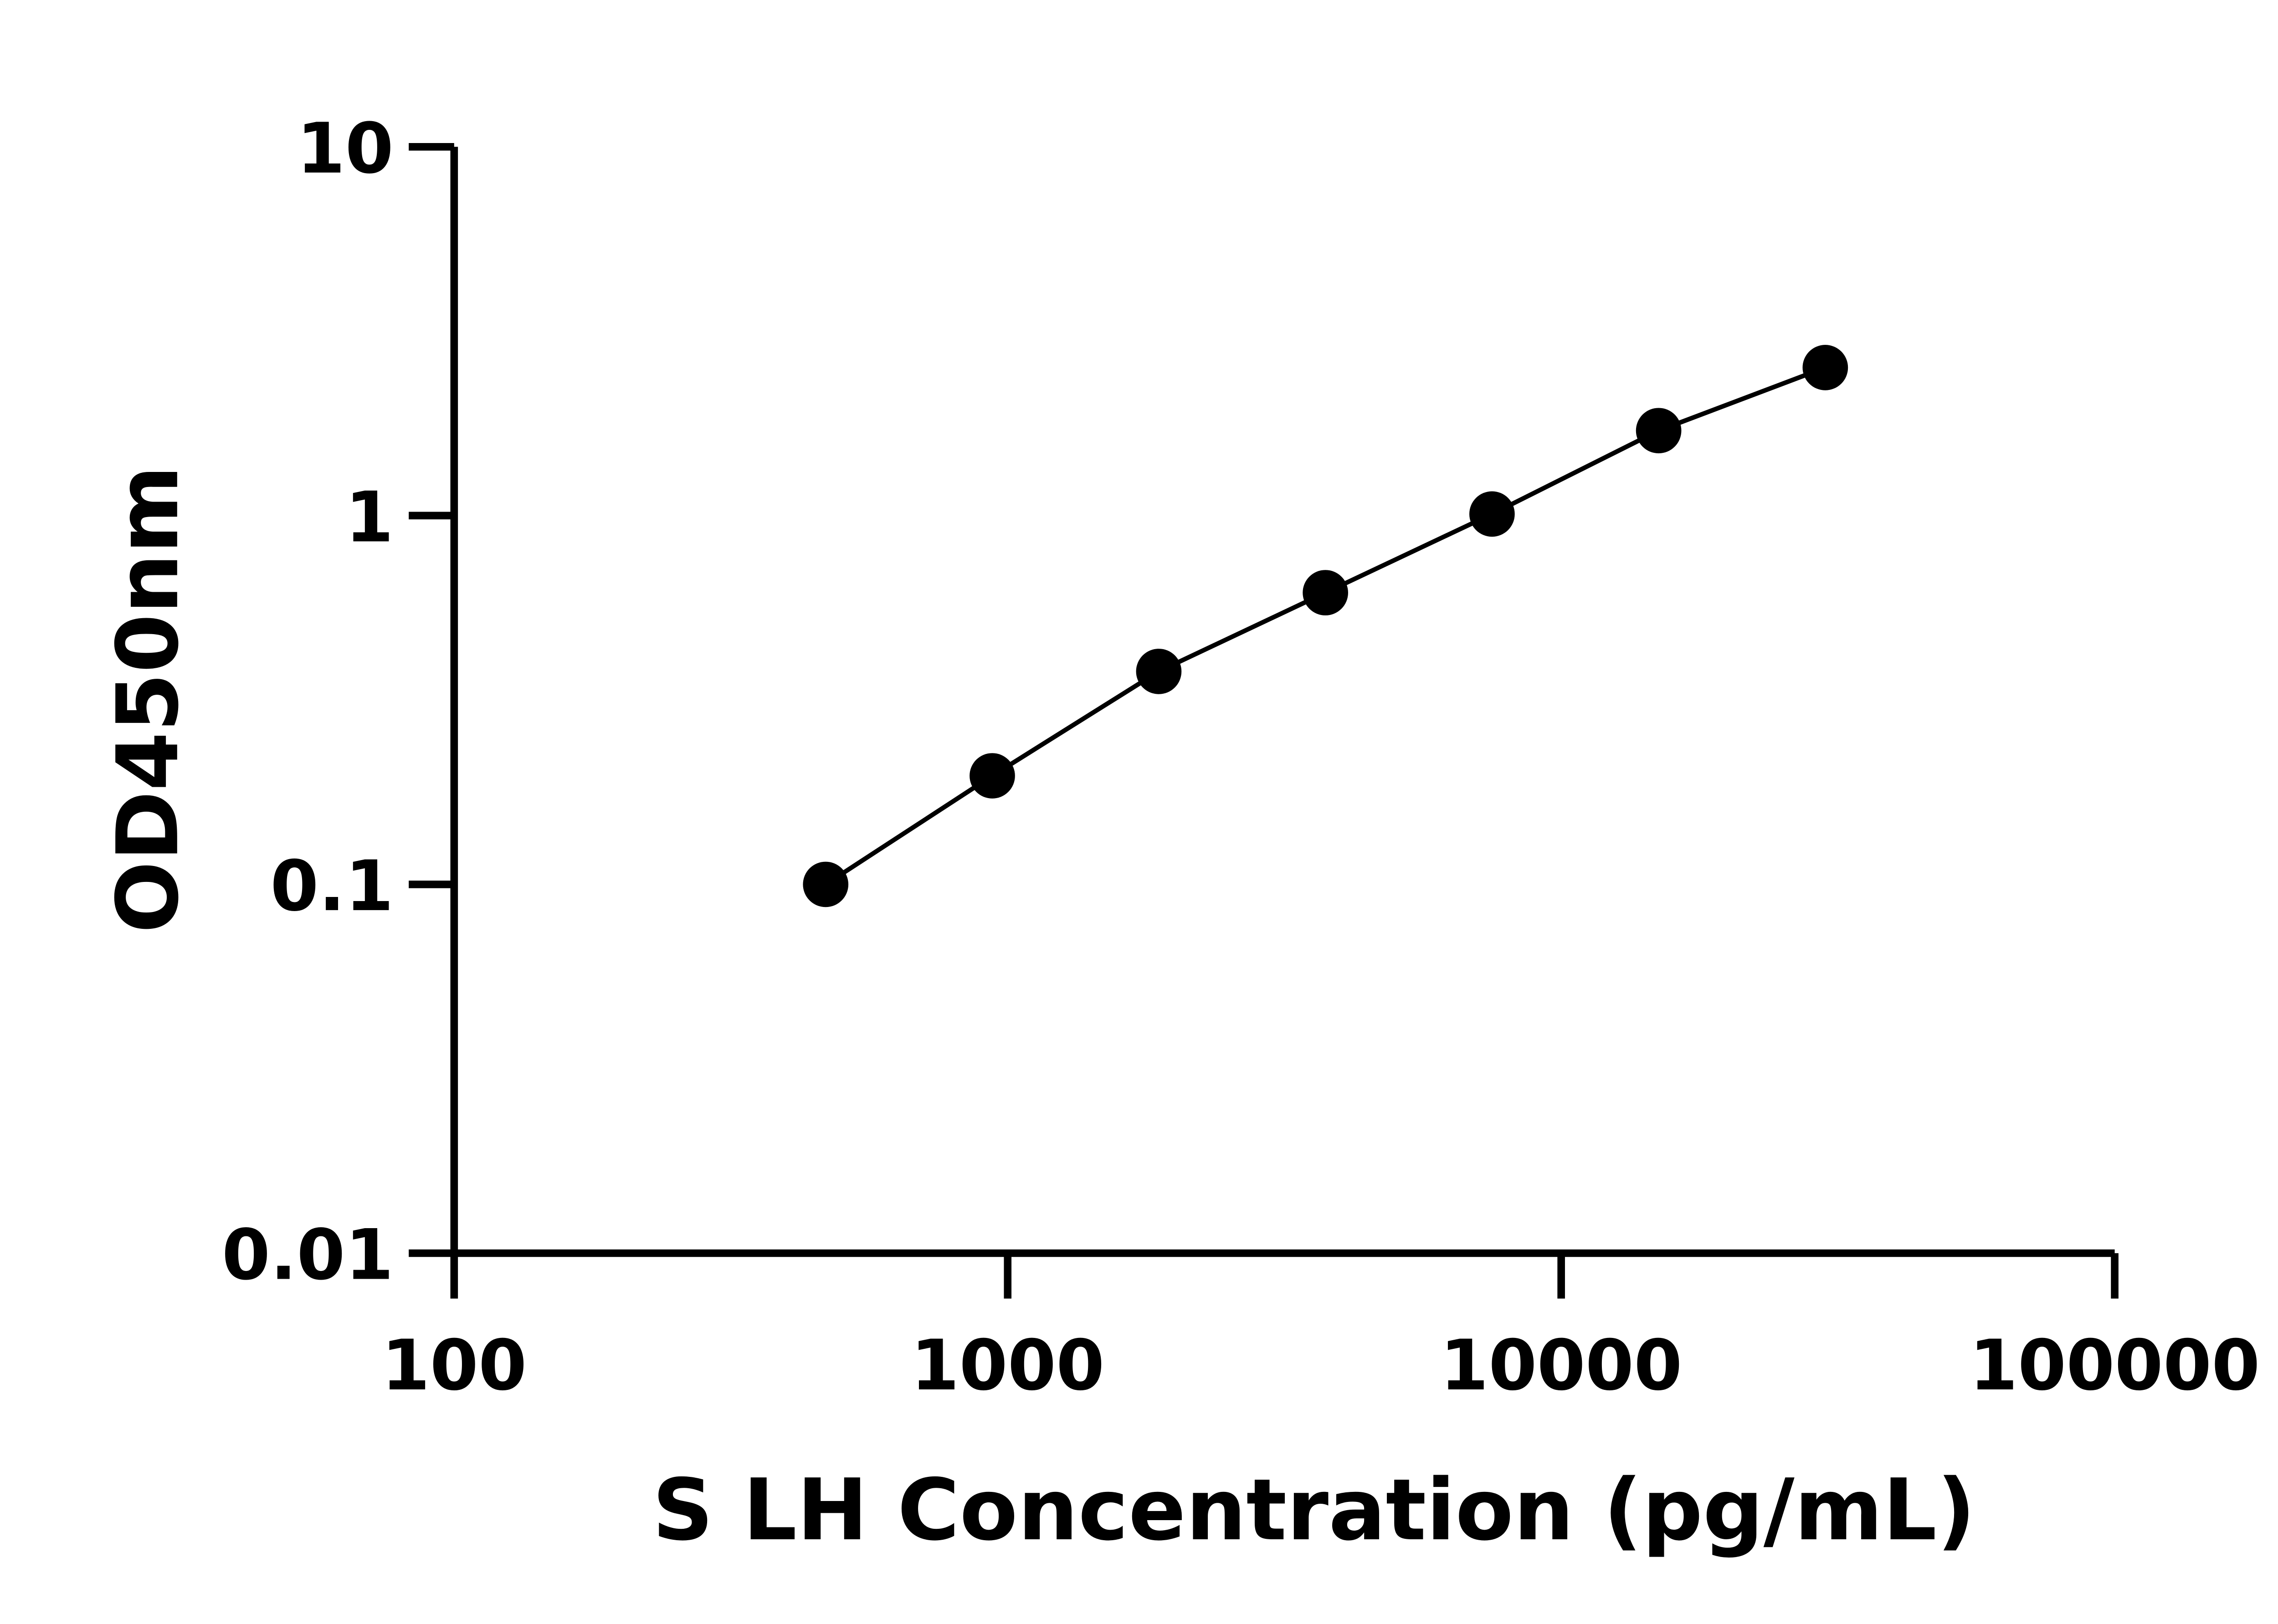 The height and width of the screenshot is (1624, 2278). What do you see at coordinates (369, 518) in the screenshot?
I see `y-tick-label: 1` at bounding box center [369, 518].